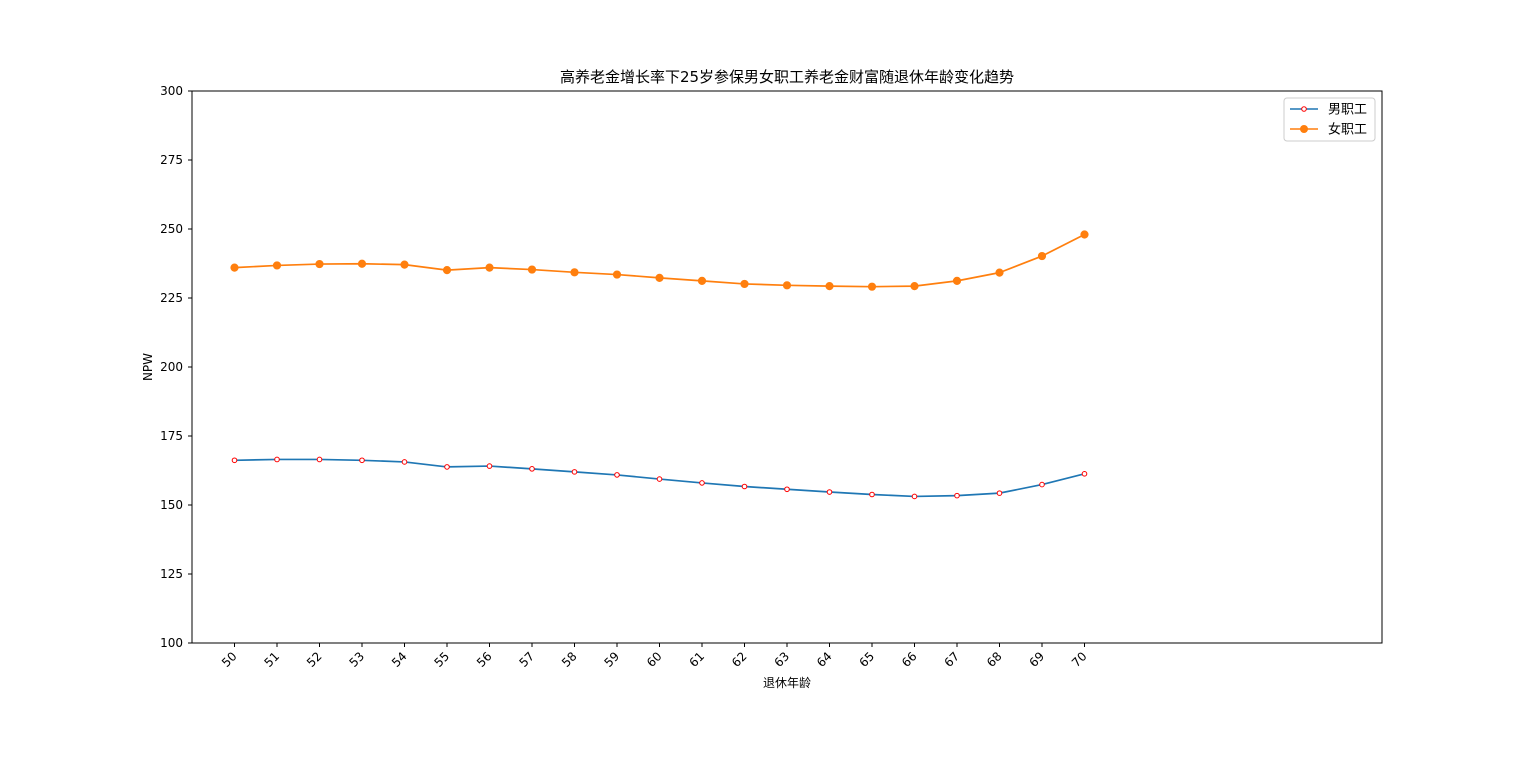  I want to click on x-tick-label: 66, so click(909, 659).